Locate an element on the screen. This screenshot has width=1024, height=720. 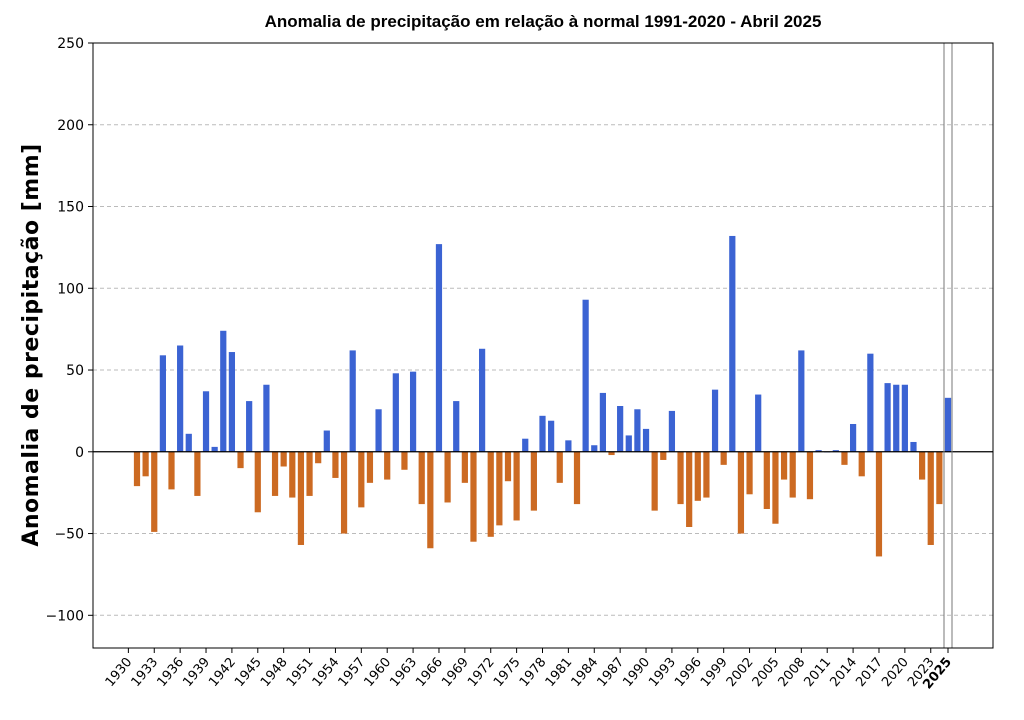
y-tick-label: −100 is located at coordinates (65, 616).